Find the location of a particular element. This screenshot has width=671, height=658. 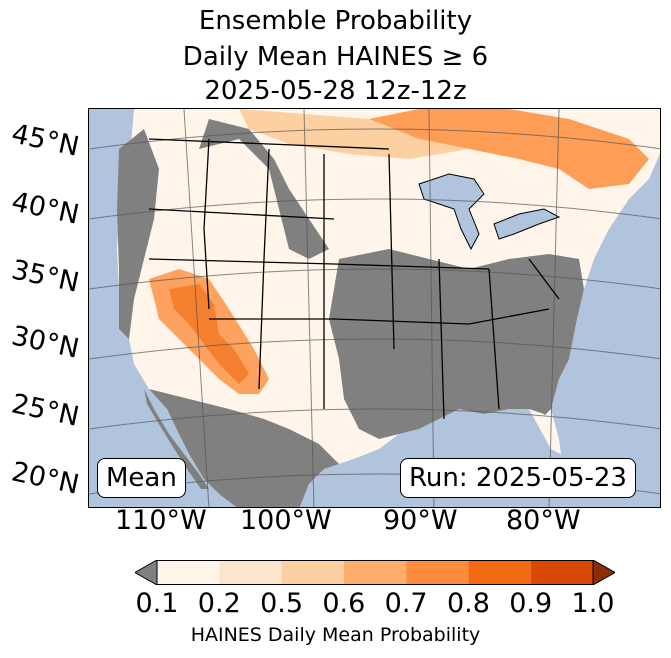

canada-light-orange is located at coordinates (354, 134).